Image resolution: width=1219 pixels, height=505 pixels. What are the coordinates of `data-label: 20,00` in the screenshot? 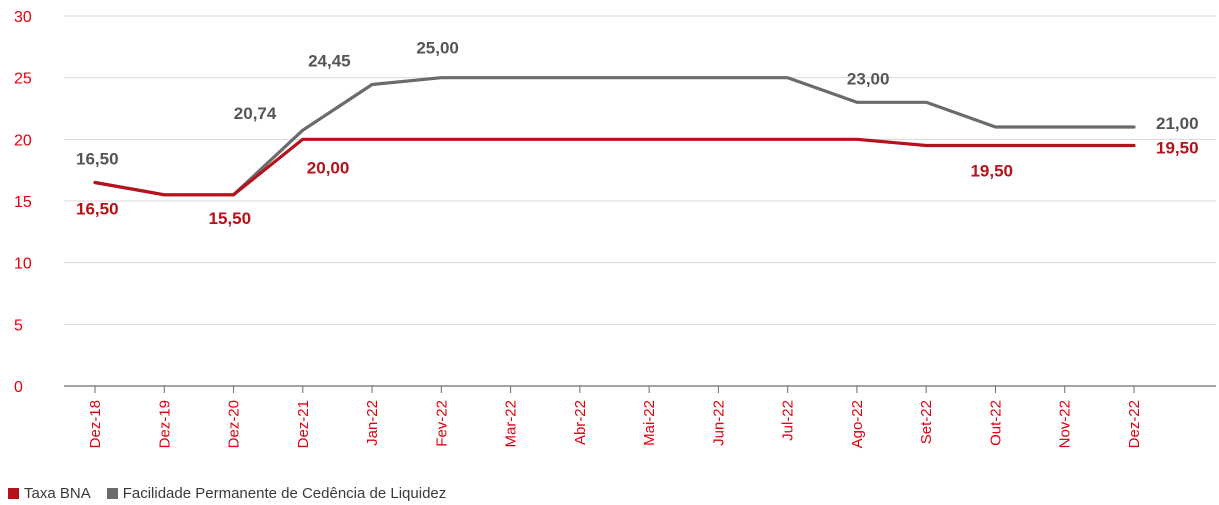 It's located at (328, 167).